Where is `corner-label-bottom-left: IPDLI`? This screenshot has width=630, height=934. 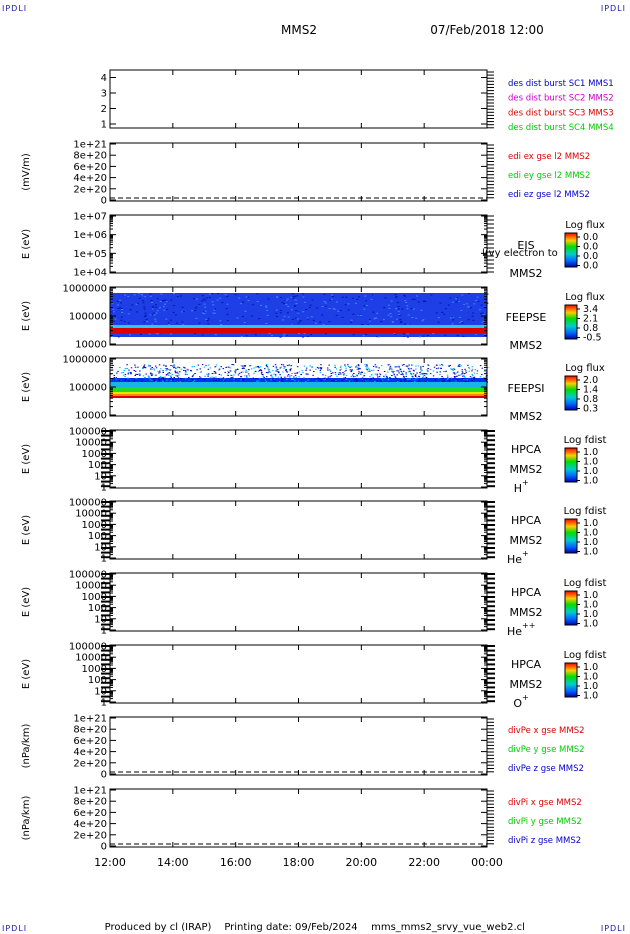
corner-label-bottom-left: IPDLI is located at coordinates (15, 928).